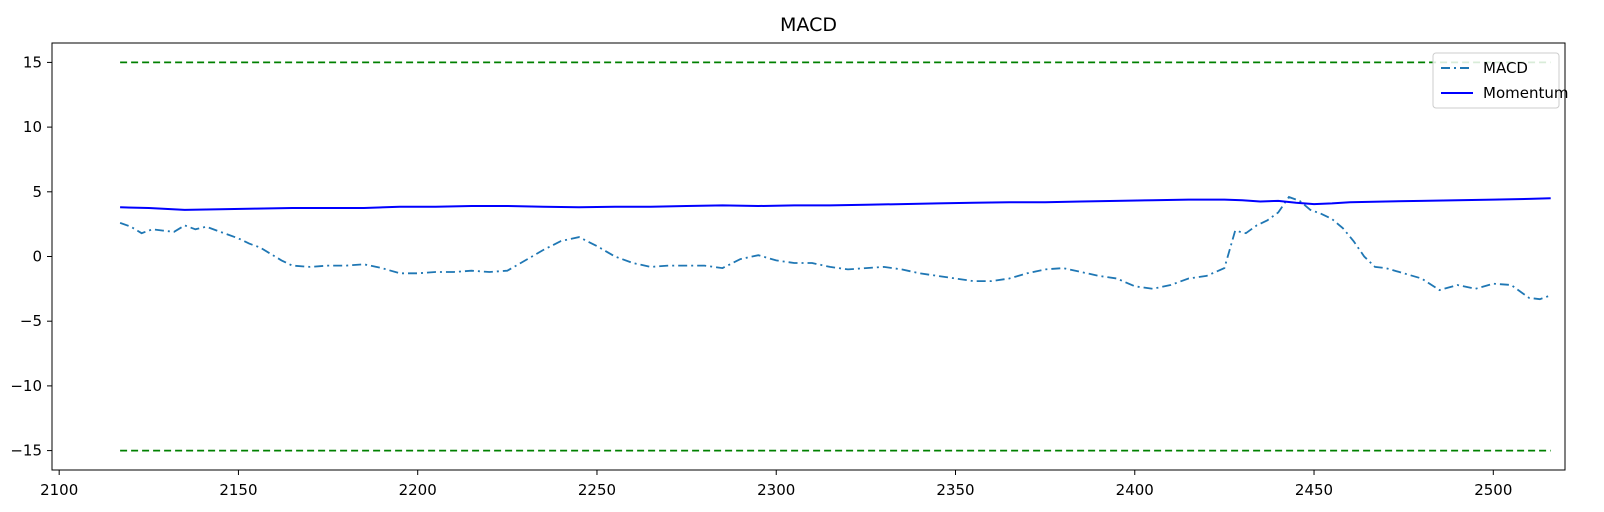 Image resolution: width=1604 pixels, height=512 pixels. What do you see at coordinates (418, 490) in the screenshot?
I see `x-tick-label: 2200` at bounding box center [418, 490].